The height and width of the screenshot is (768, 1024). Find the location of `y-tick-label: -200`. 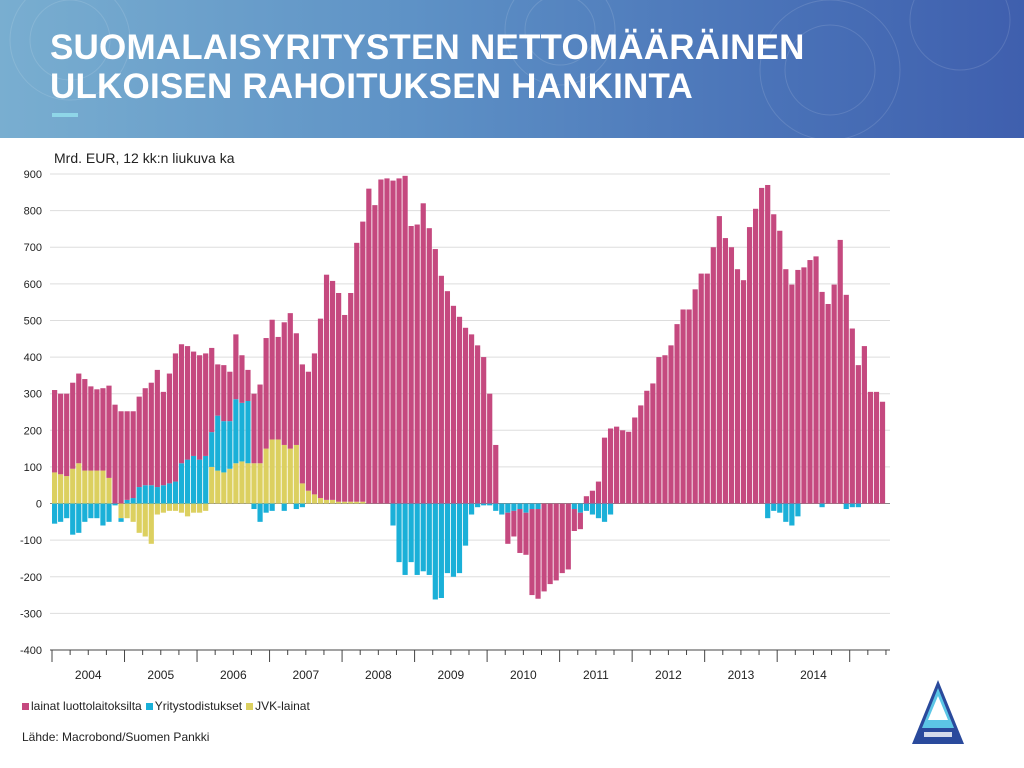

y-tick-label: -200 is located at coordinates (31, 578).